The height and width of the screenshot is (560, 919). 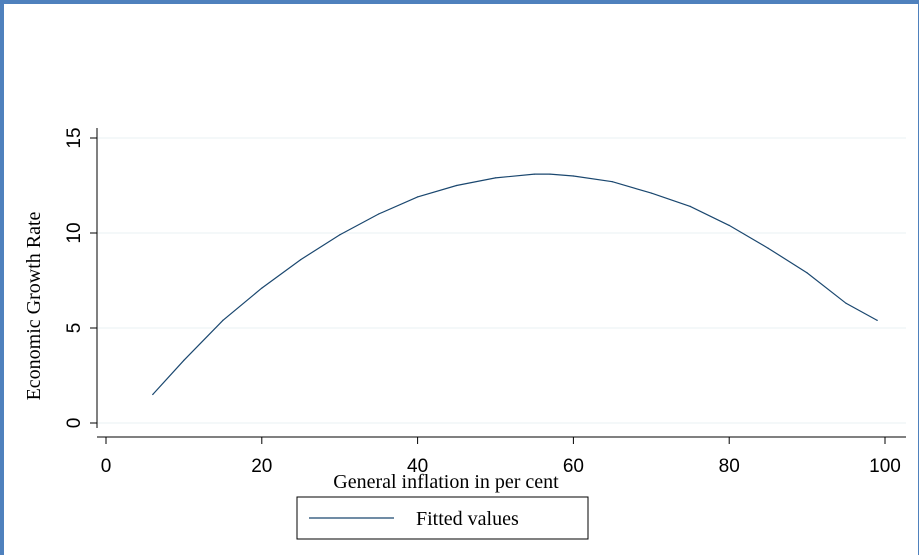 I want to click on y-tick-label: 10, so click(x=74, y=232).